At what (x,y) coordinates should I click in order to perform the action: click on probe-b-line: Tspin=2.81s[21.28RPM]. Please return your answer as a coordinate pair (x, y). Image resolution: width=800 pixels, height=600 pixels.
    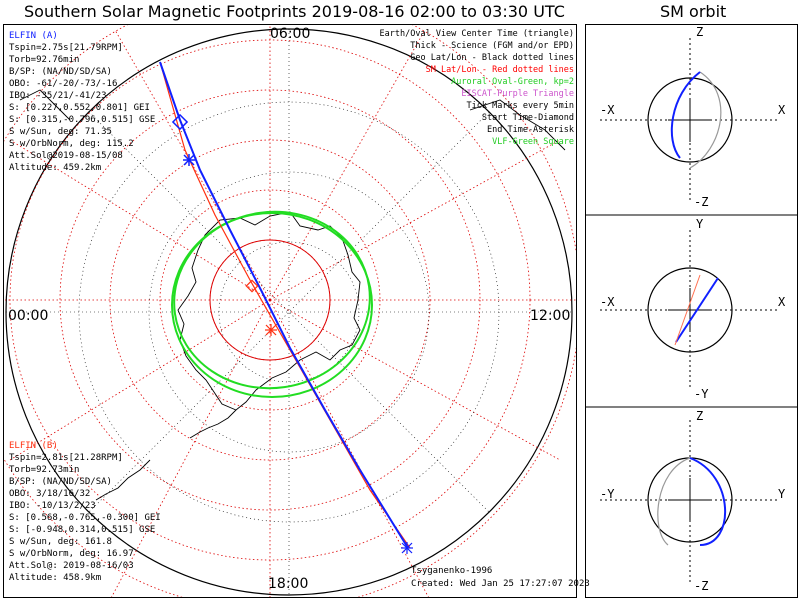
    Looking at the image, I should click on (66, 458).